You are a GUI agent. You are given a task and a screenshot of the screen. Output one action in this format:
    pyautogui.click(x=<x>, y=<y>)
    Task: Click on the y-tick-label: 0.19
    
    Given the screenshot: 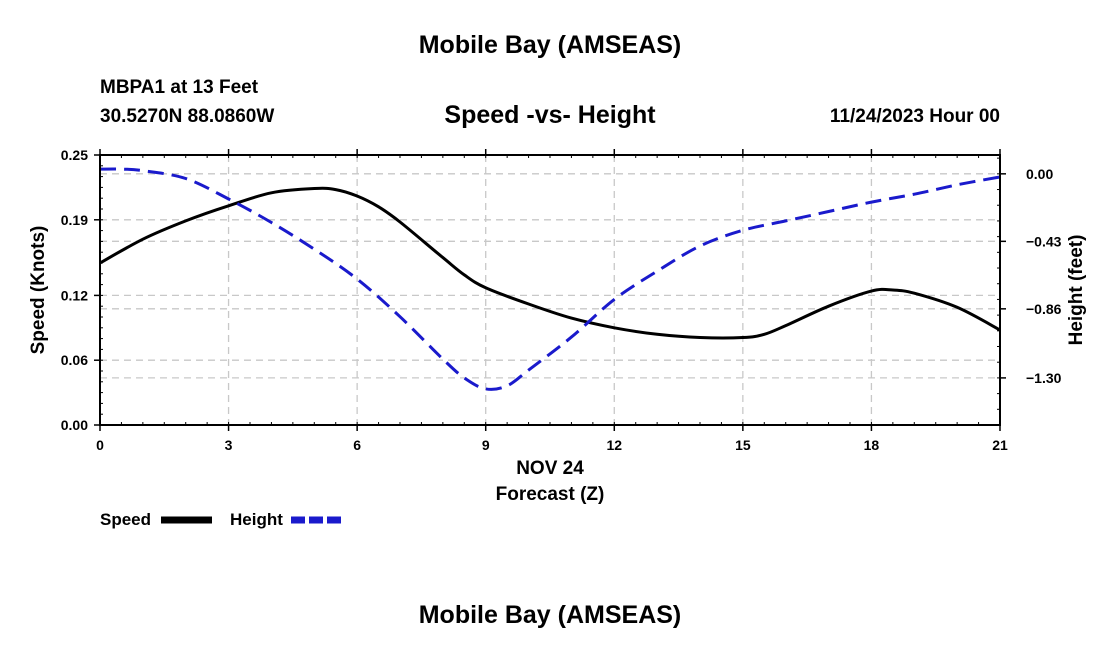 What is the action you would take?
    pyautogui.click(x=74, y=220)
    